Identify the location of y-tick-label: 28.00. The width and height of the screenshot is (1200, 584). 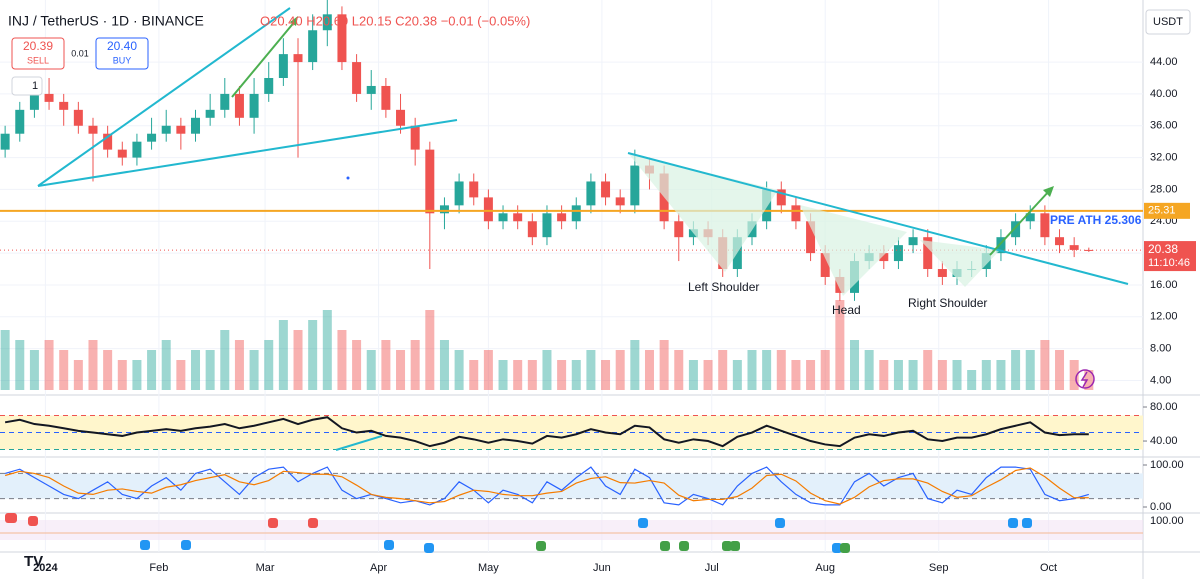
(1164, 189).